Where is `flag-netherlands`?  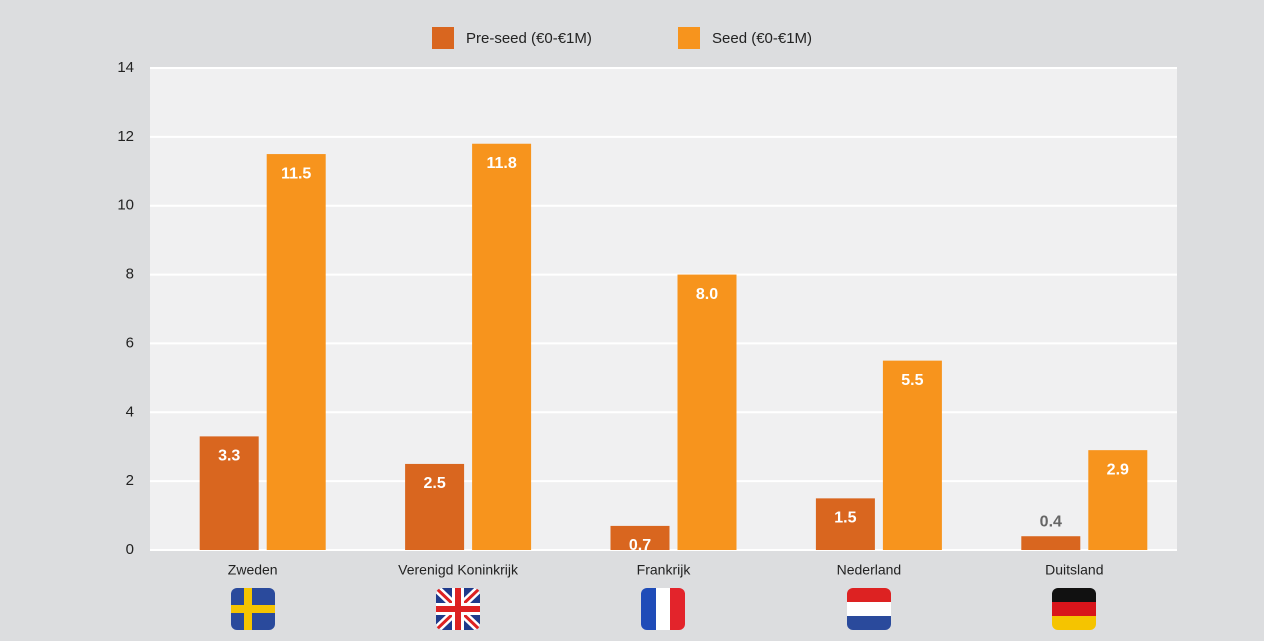 flag-netherlands is located at coordinates (869, 609).